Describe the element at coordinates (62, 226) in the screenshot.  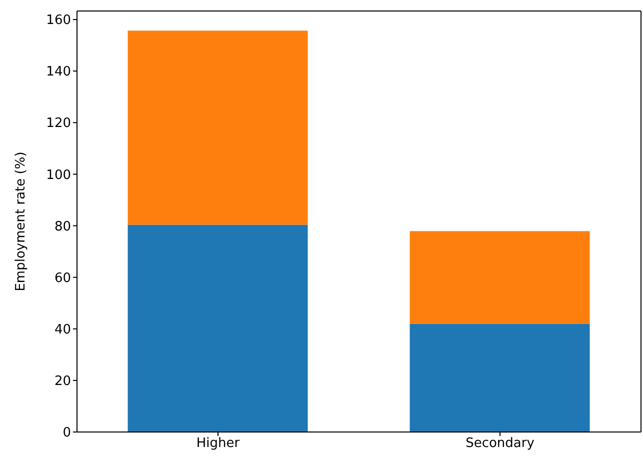
I see `y-tick-label: 80` at that location.